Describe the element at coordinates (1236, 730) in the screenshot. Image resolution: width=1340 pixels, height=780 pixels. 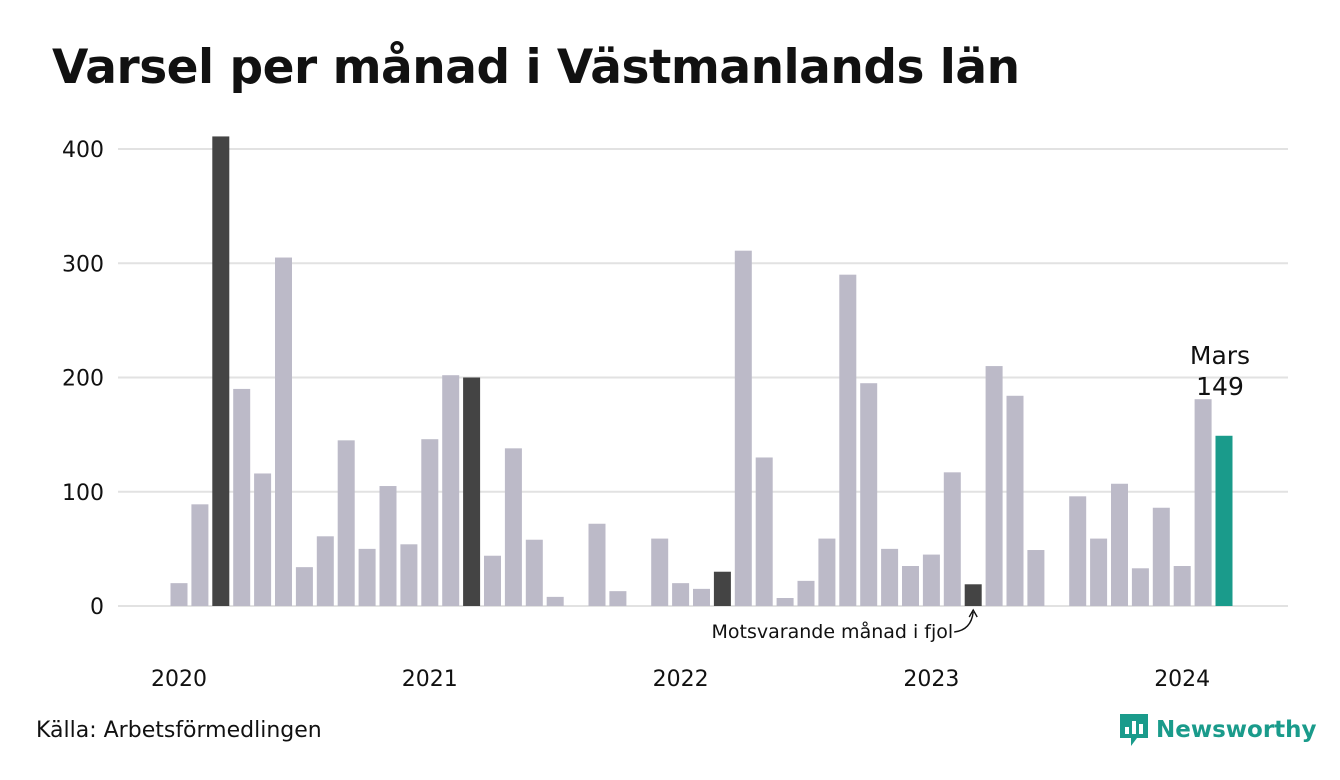
I see `brand-name: Newsworthy` at that location.